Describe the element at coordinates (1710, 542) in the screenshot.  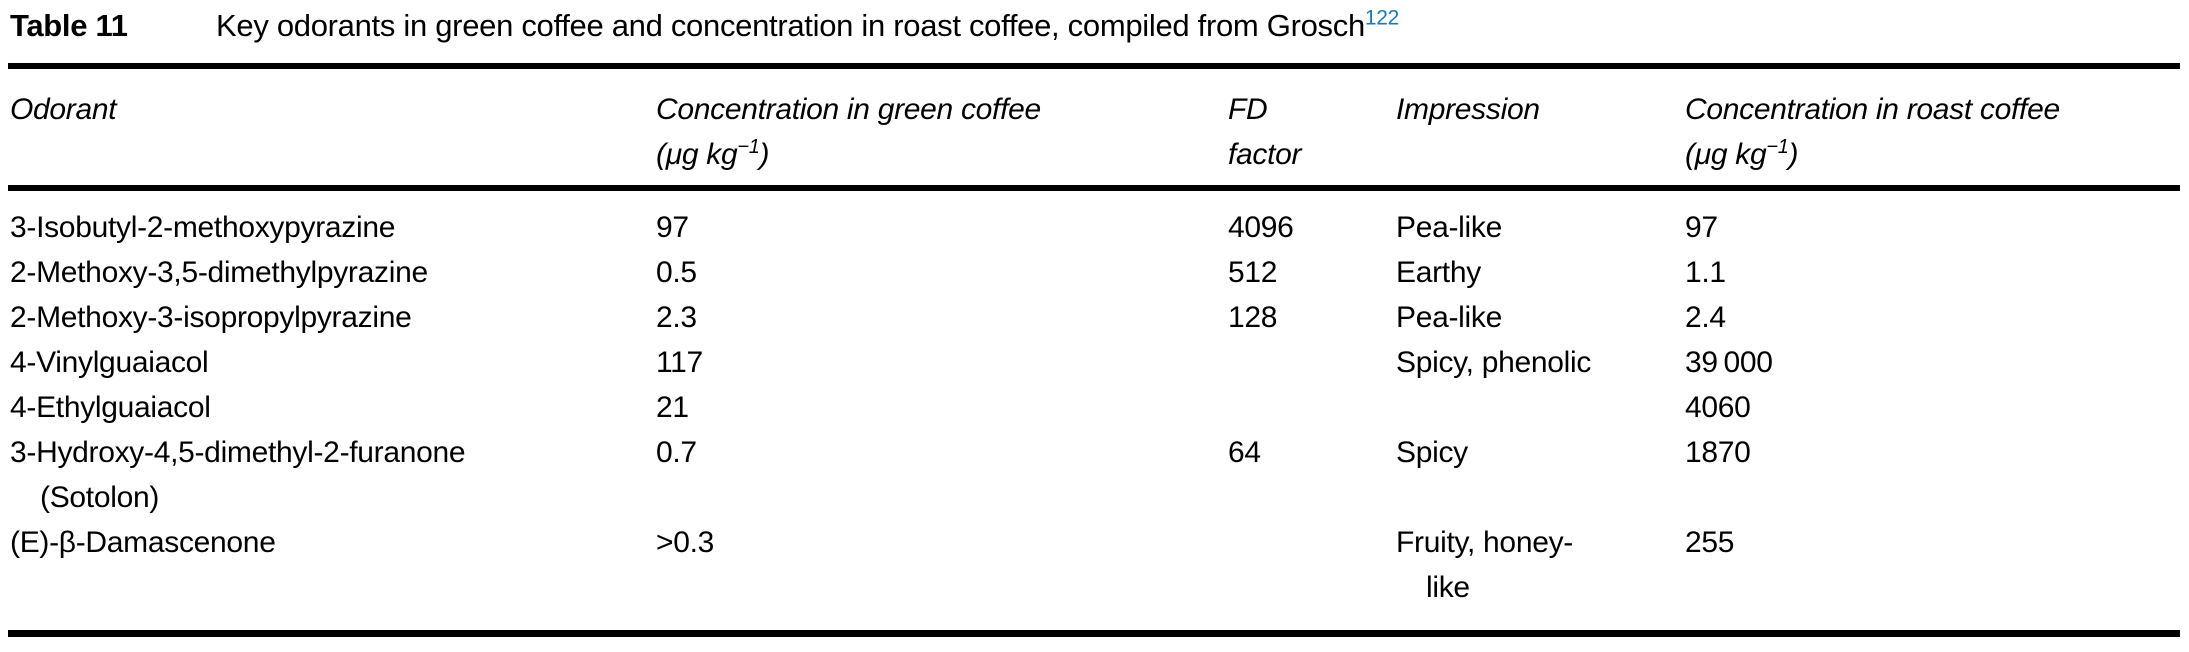
I see `cell-roast-concentration: 255` at that location.